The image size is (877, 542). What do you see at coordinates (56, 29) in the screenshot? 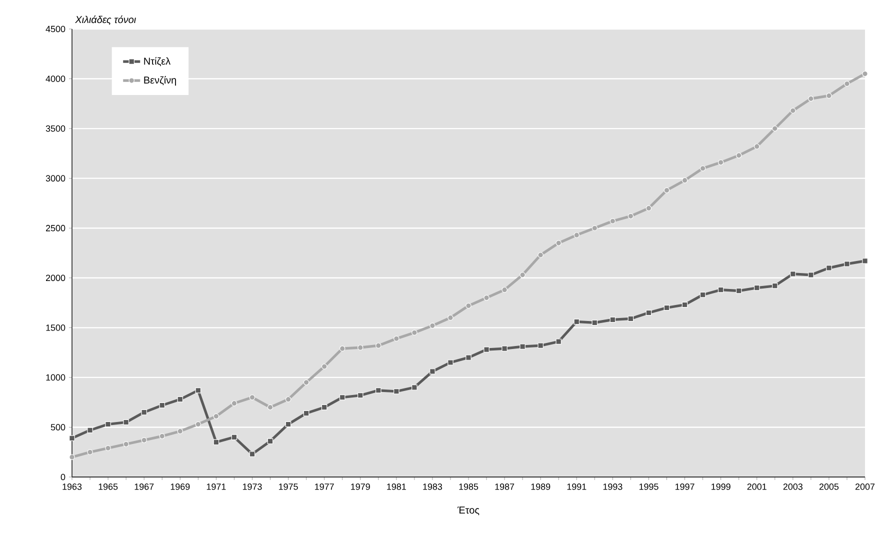
I see `y-tick-label: 4500` at bounding box center [56, 29].